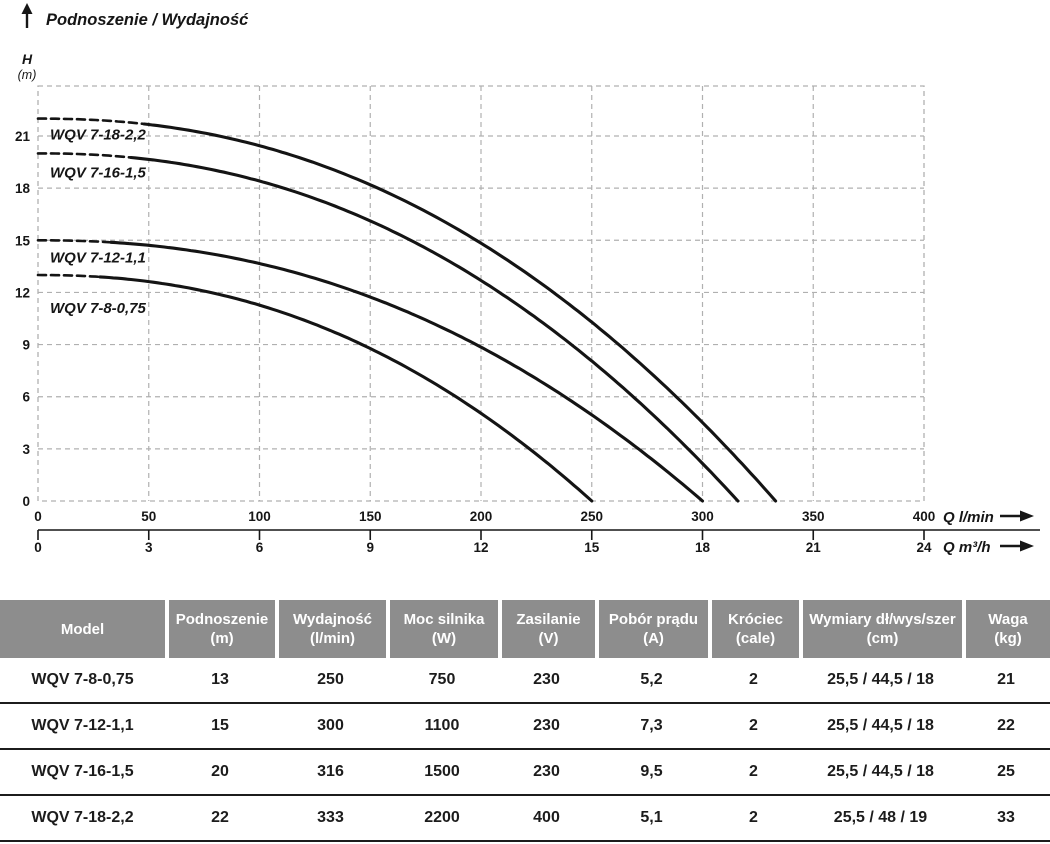  Describe the element at coordinates (1006, 679) in the screenshot. I see `table-cell: 21` at that location.